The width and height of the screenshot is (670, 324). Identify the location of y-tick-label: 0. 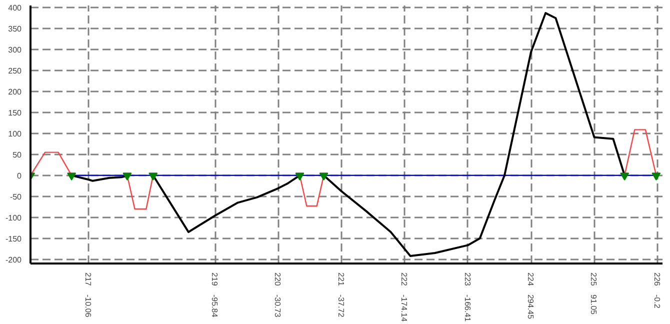
(19, 175).